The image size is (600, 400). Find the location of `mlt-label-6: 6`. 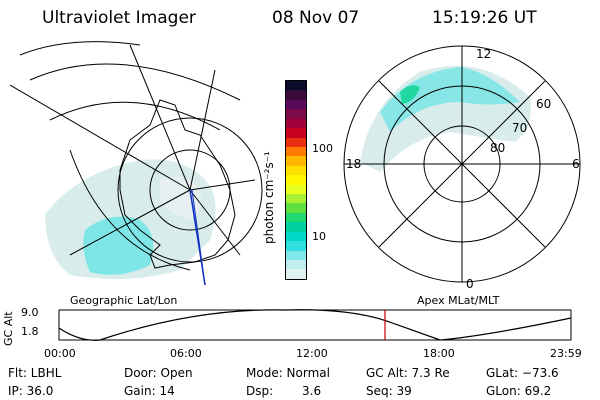

mlt-label-6: 6 is located at coordinates (576, 164).